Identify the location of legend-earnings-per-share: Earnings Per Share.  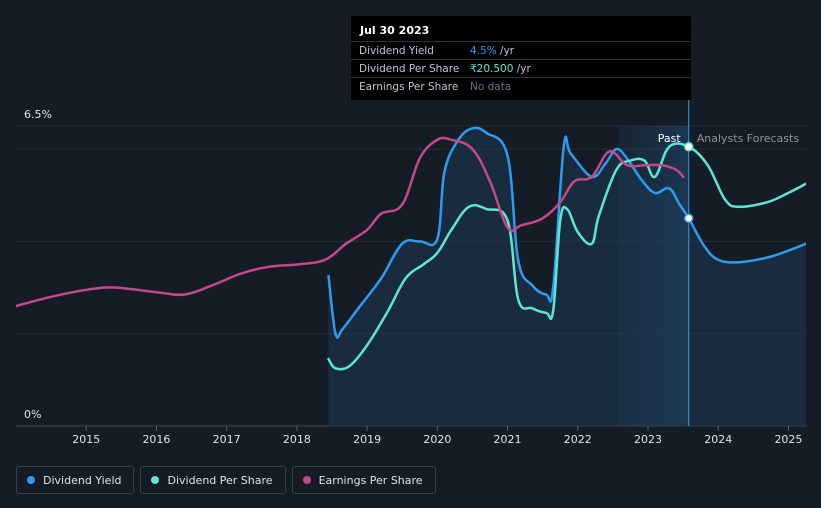
(363, 480).